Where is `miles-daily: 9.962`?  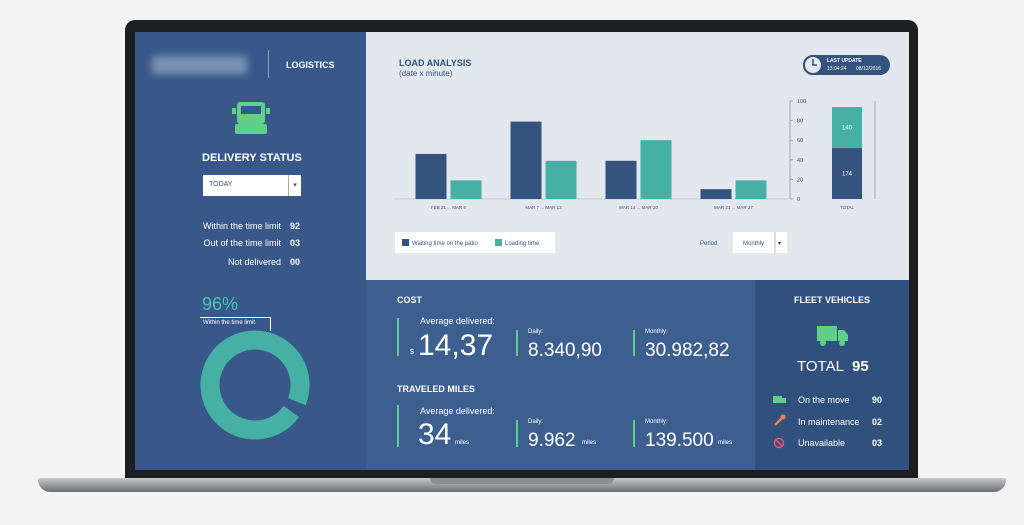
miles-daily: 9.962 is located at coordinates (552, 440).